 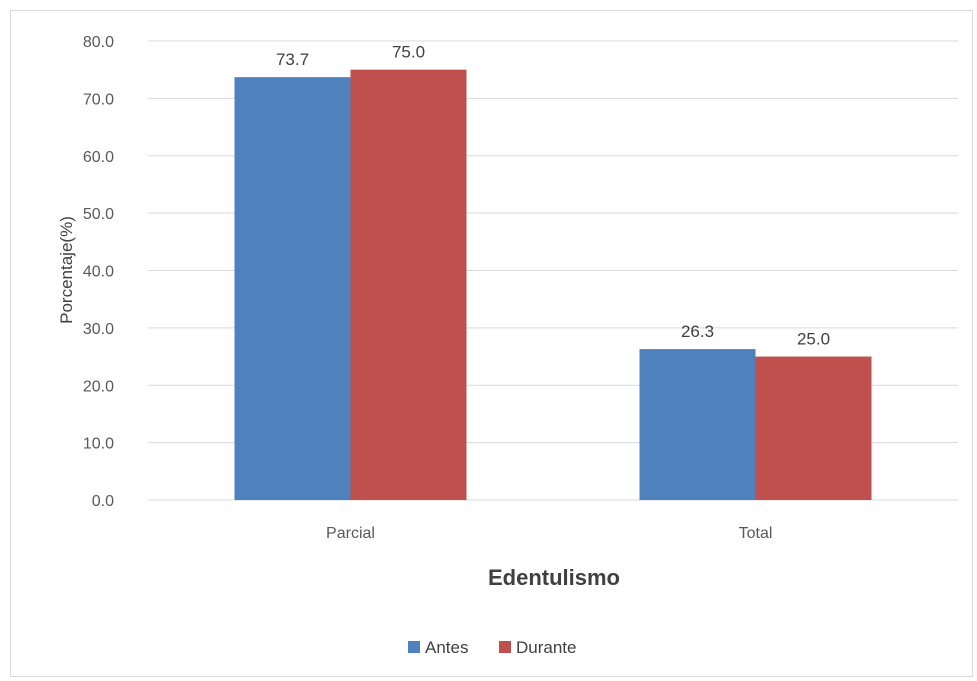 I want to click on data-label: 73.7, so click(x=292, y=59).